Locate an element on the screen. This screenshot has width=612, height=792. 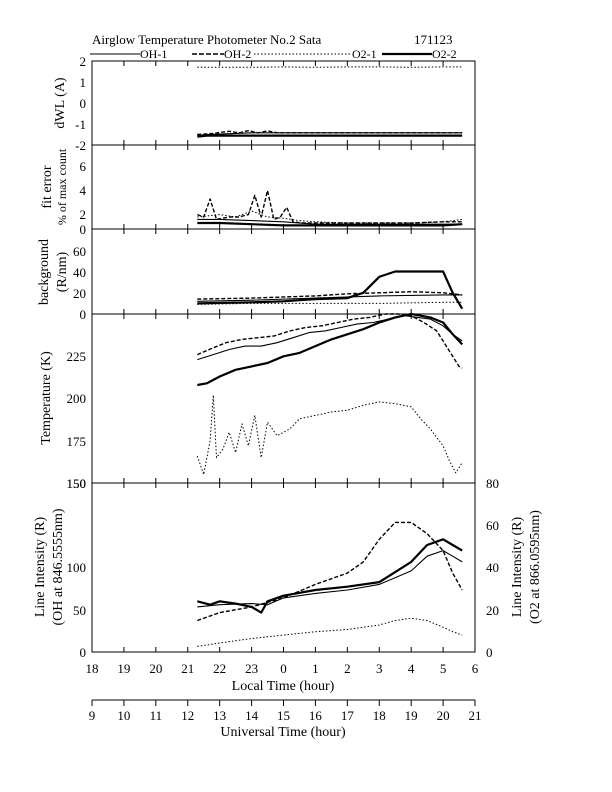
xtick-ut-label-7: 16 is located at coordinates (316, 715).